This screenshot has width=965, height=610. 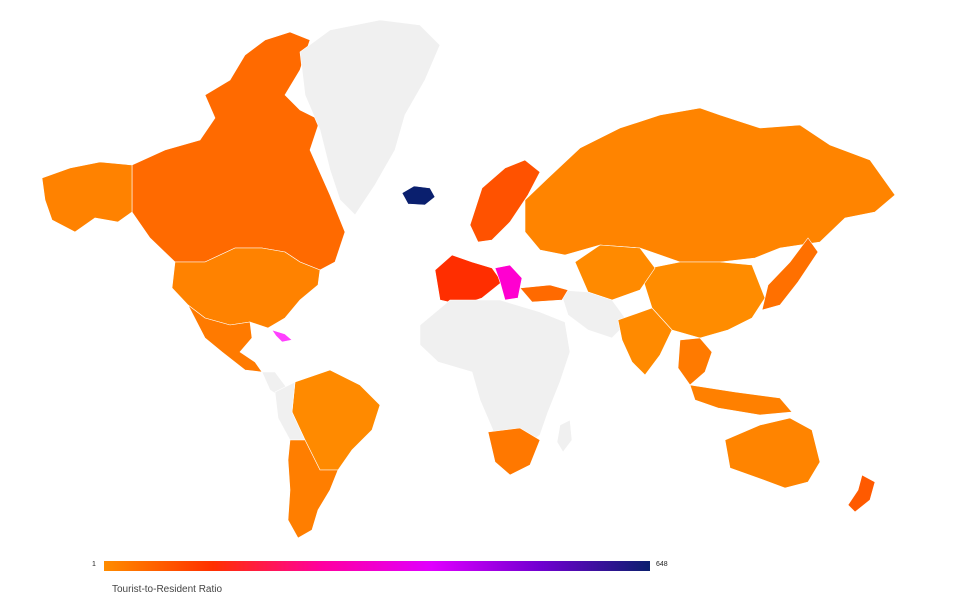 I want to click on region-alaska, so click(x=87, y=197).